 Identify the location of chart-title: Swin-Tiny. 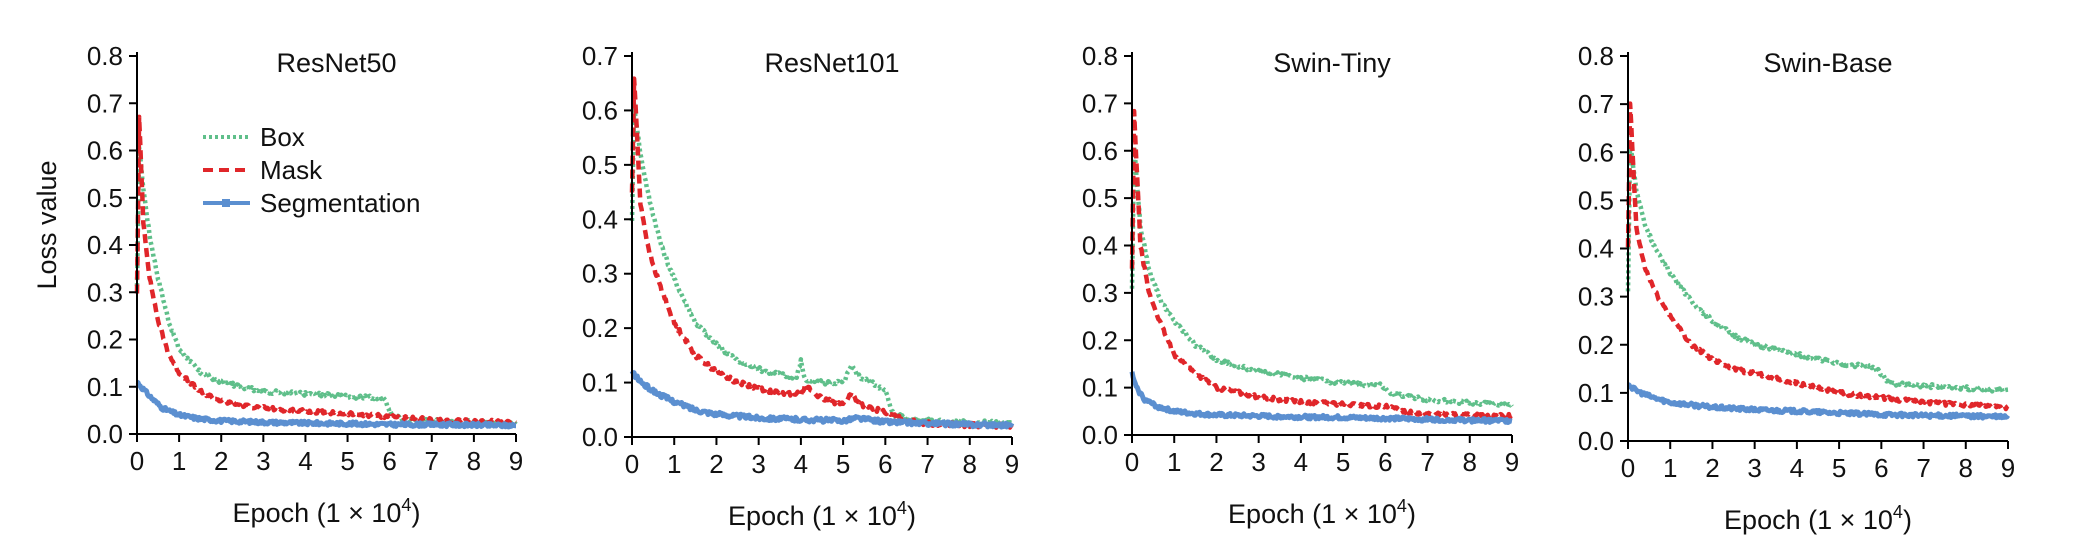
(1332, 63).